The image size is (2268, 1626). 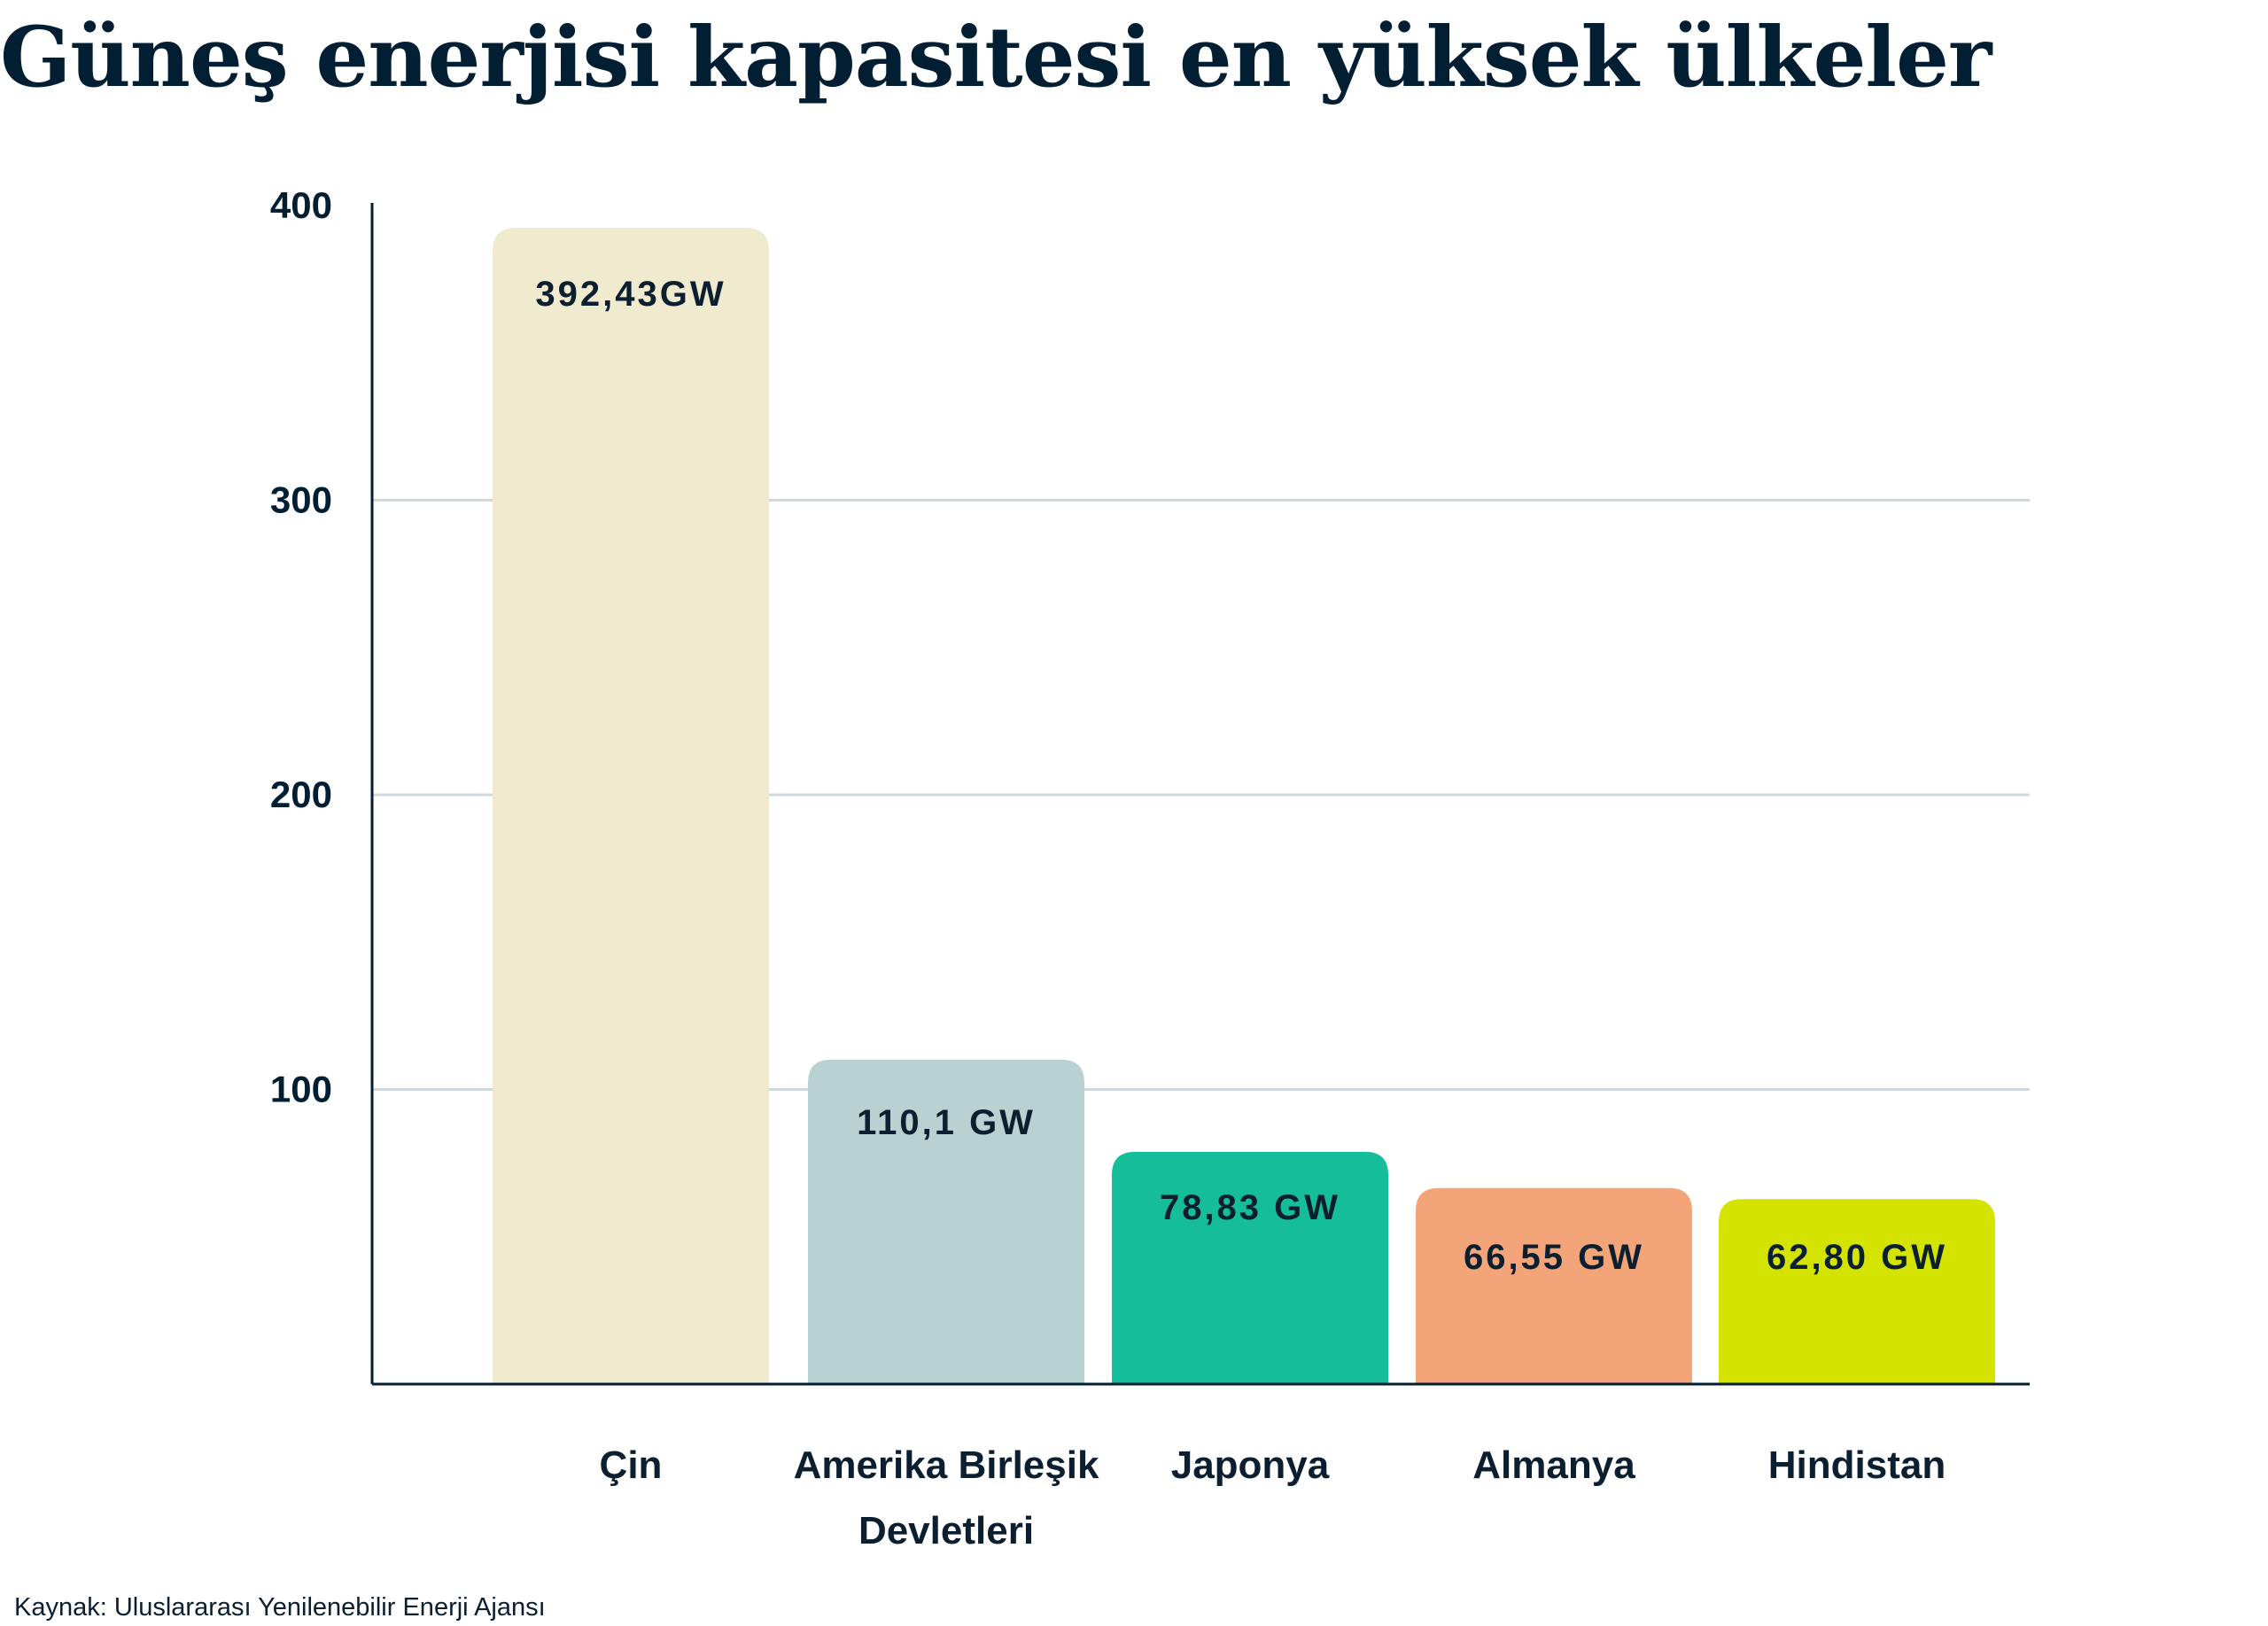 I want to click on data-label: 66,55 GW, so click(x=1554, y=1257).